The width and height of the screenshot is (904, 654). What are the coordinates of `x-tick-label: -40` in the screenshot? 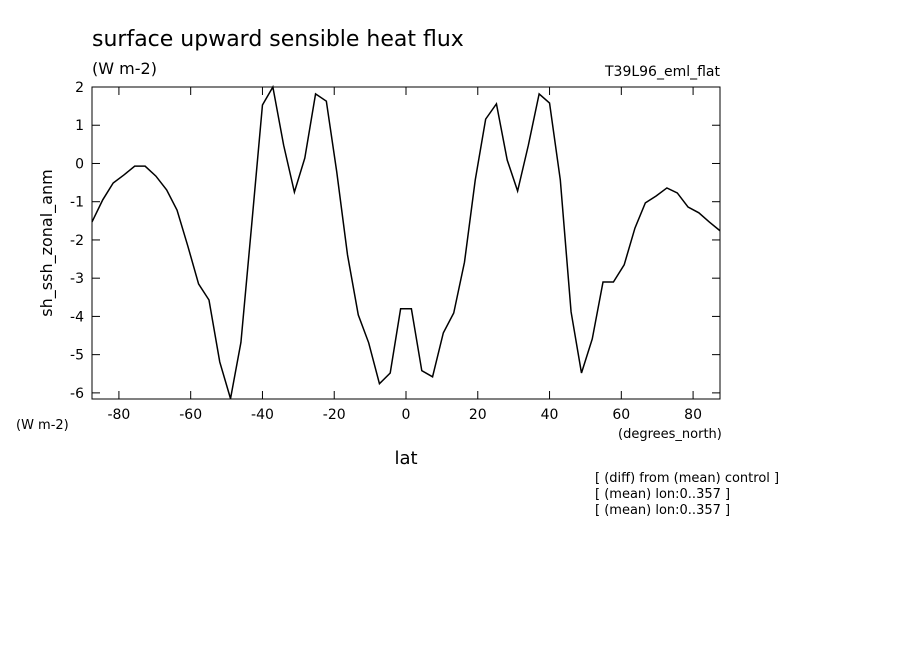 It's located at (262, 415).